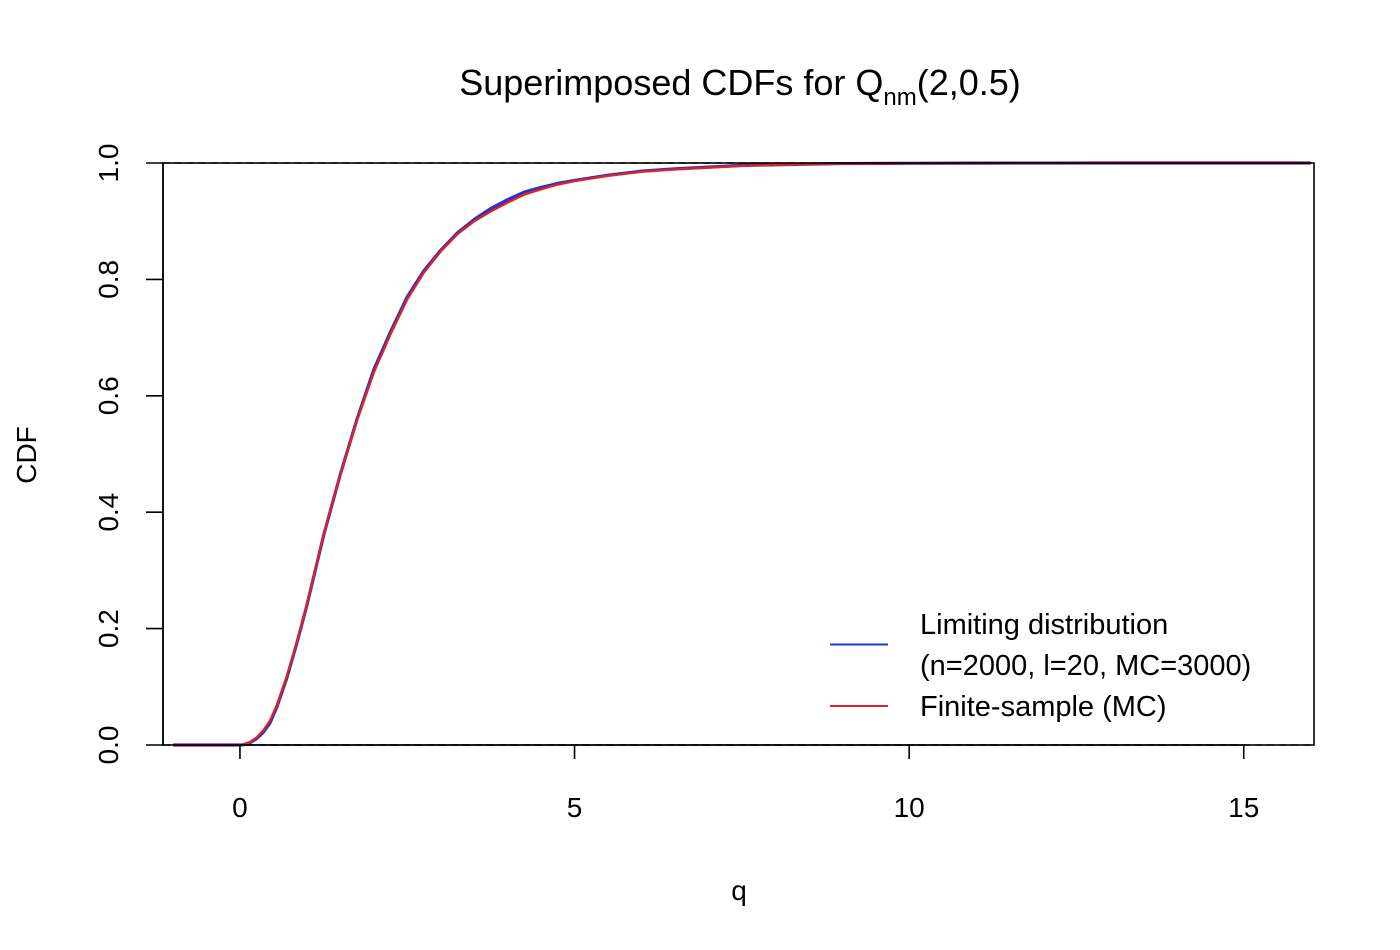 Image resolution: width=1400 pixels, height=950 pixels. What do you see at coordinates (739, 890) in the screenshot?
I see `x-axis-label: q` at bounding box center [739, 890].